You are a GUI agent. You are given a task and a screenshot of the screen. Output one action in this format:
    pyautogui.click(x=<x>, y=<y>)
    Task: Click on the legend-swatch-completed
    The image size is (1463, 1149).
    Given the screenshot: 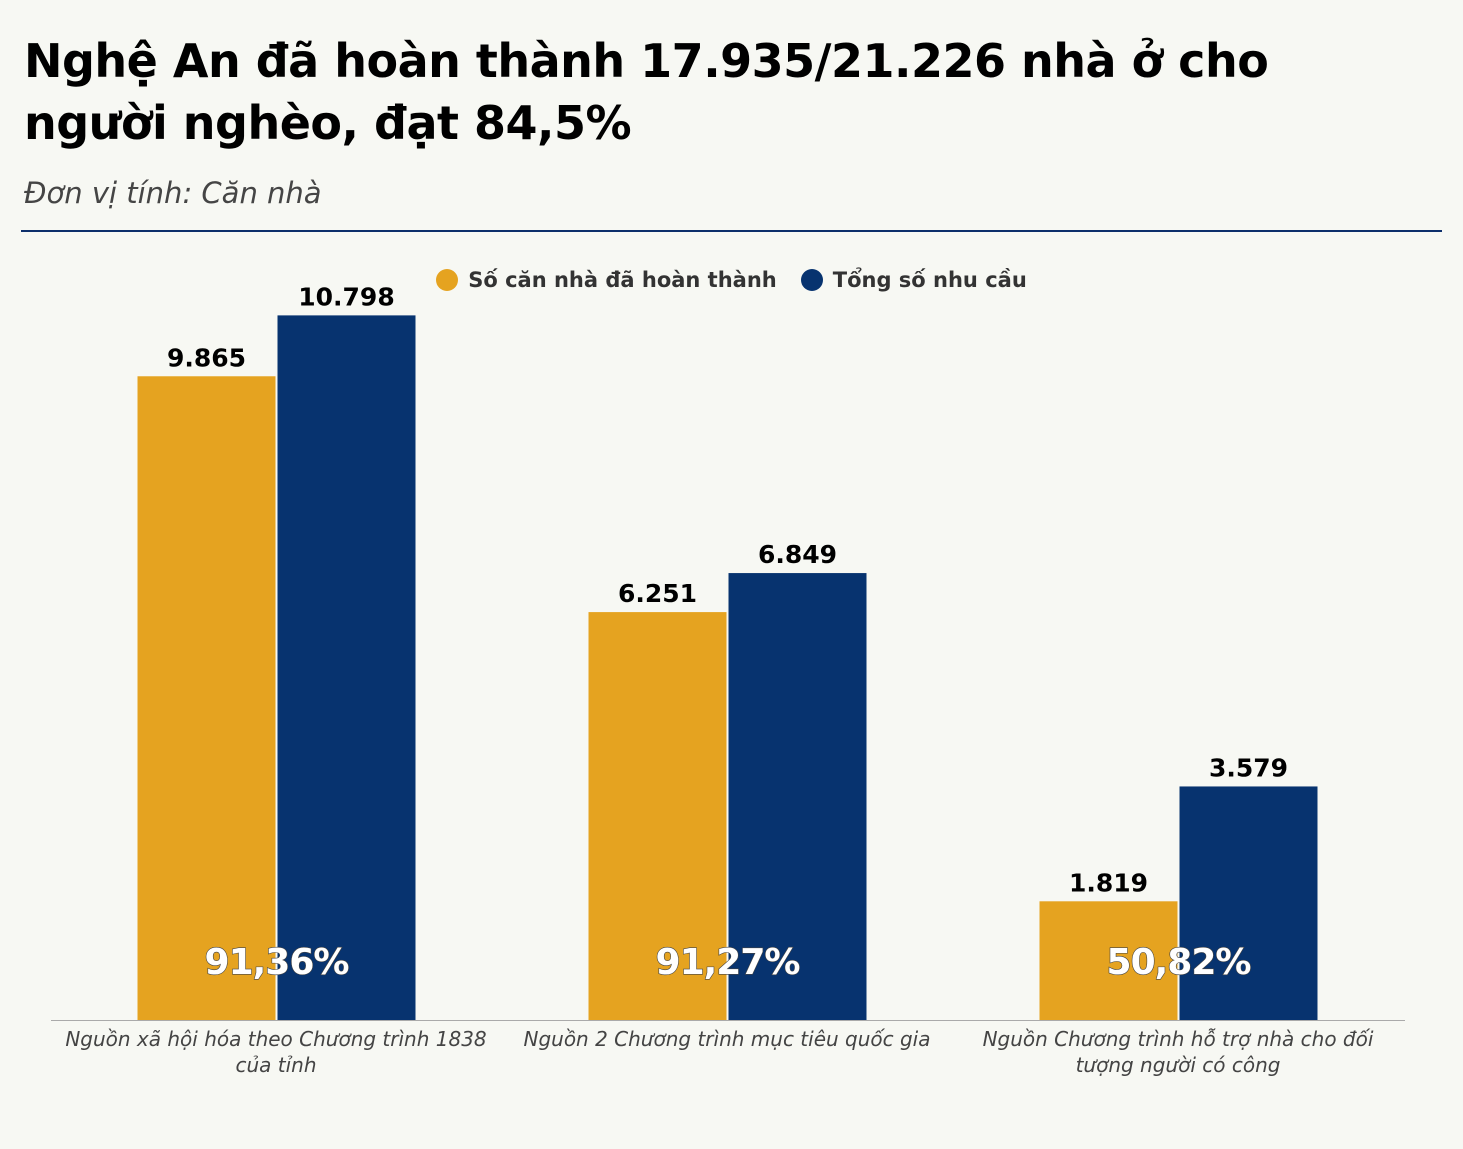 What is the action you would take?
    pyautogui.click(x=447, y=280)
    